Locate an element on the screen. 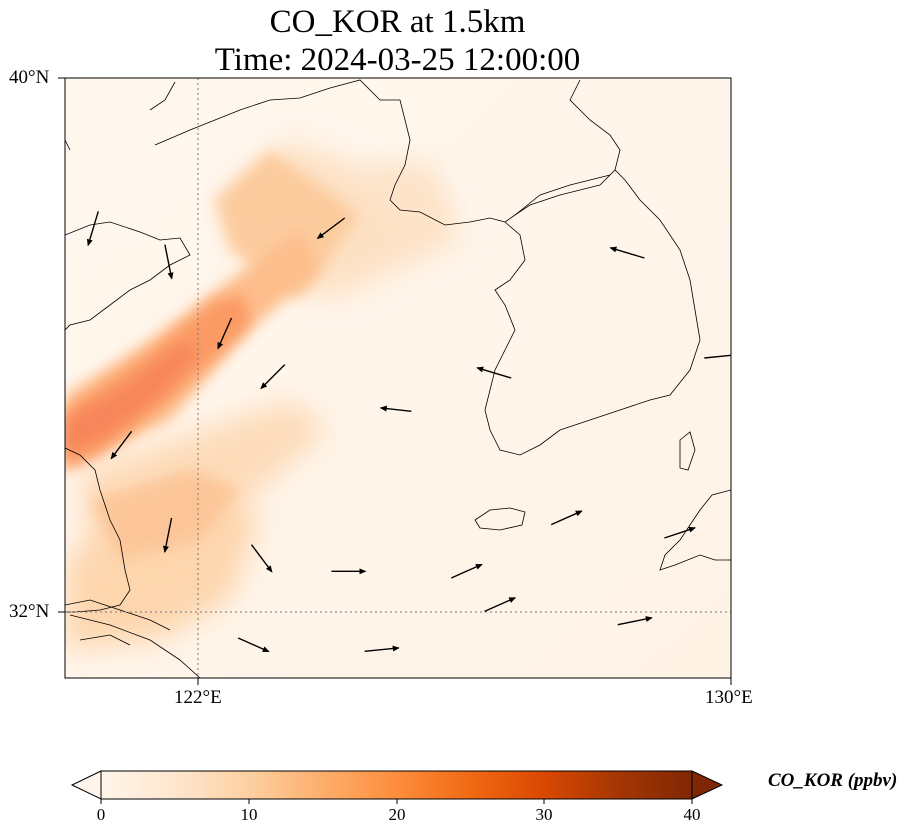 The width and height of the screenshot is (920, 836). colorbar-gradient is located at coordinates (396, 785).